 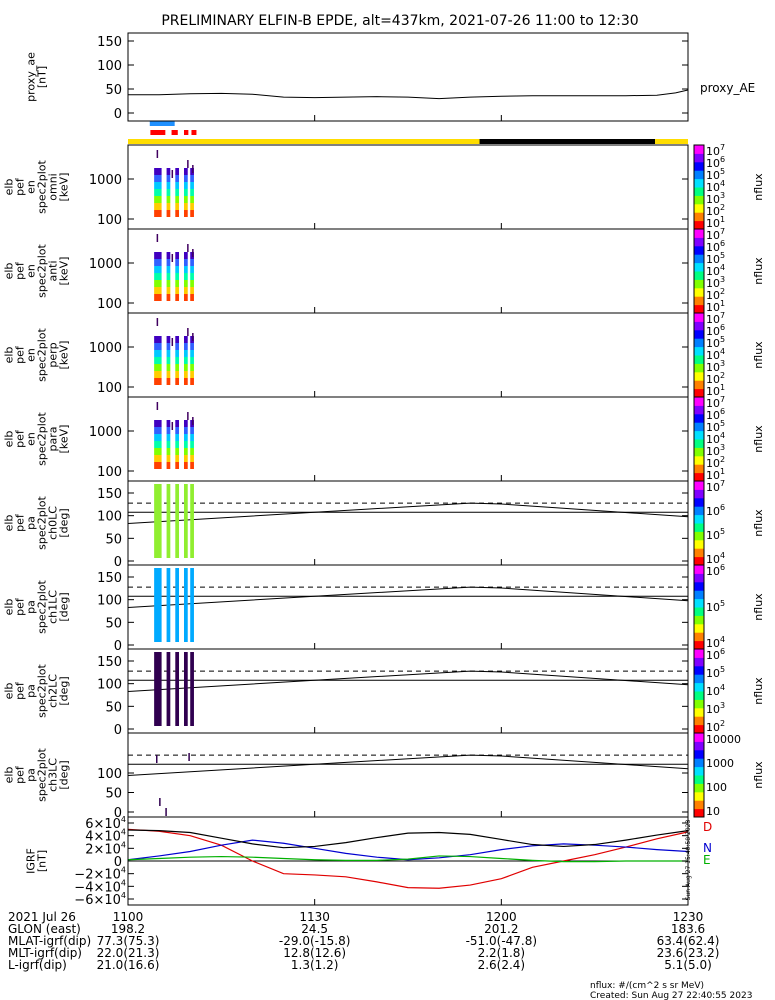 I want to click on ephemeris-value: 1.3(1.2), so click(x=315, y=965).